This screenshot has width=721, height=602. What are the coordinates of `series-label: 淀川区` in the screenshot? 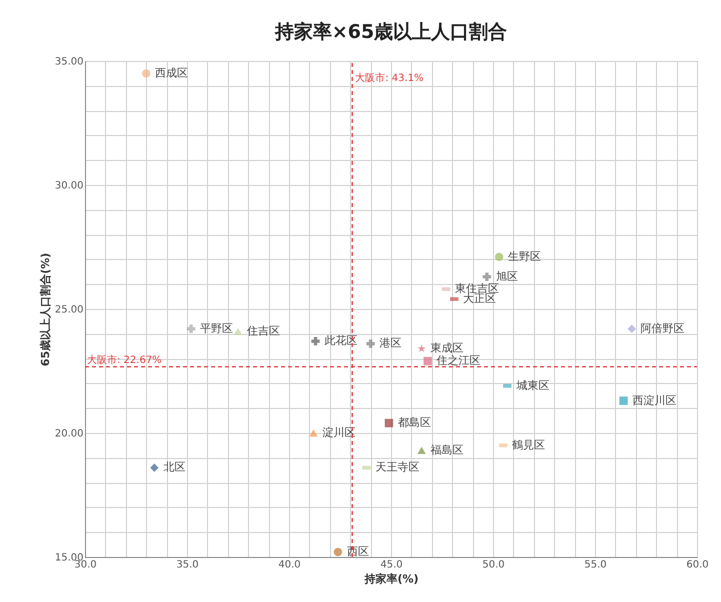 It's located at (339, 432).